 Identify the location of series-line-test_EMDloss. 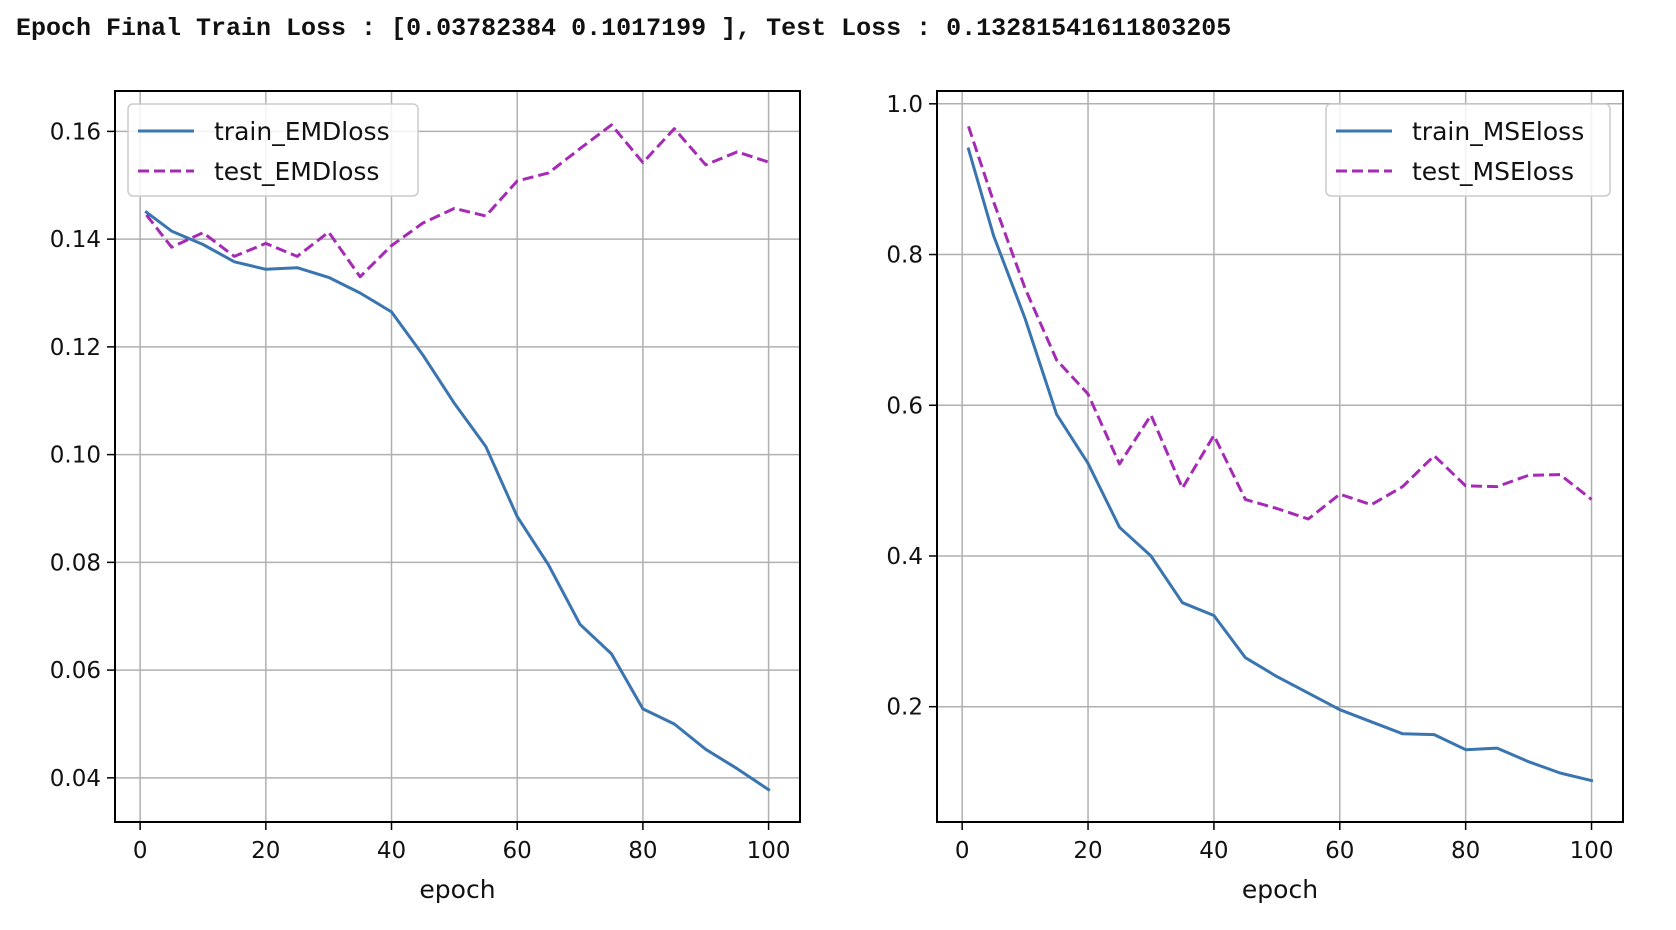
(457, 201).